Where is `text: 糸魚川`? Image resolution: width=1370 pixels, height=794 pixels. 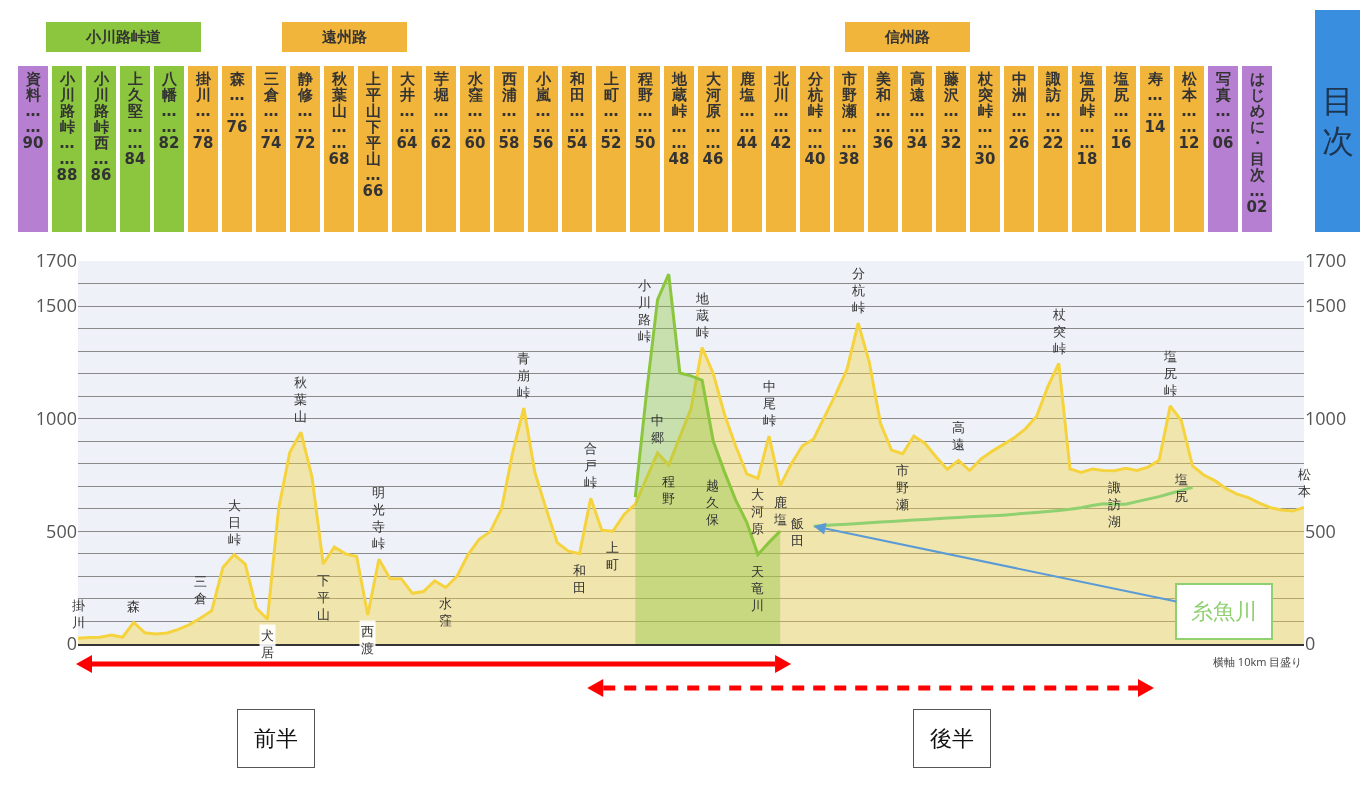
text: 糸魚川 is located at coordinates (1224, 611).